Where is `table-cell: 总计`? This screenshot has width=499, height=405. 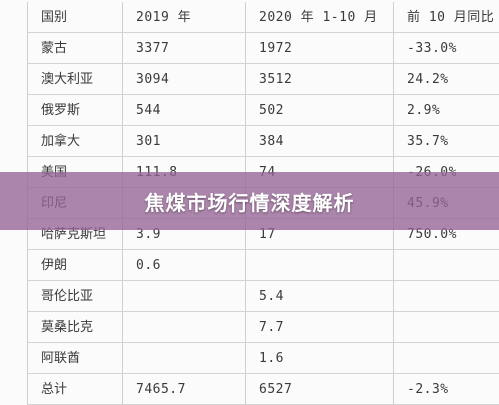 table-cell: 总计 is located at coordinates (74, 389).